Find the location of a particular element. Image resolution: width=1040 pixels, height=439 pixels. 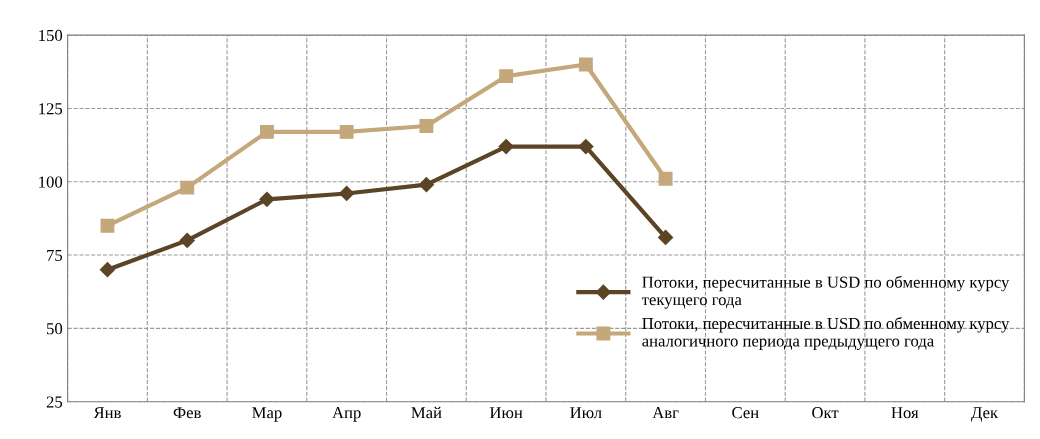

x-tick-label: Сен is located at coordinates (745, 413).